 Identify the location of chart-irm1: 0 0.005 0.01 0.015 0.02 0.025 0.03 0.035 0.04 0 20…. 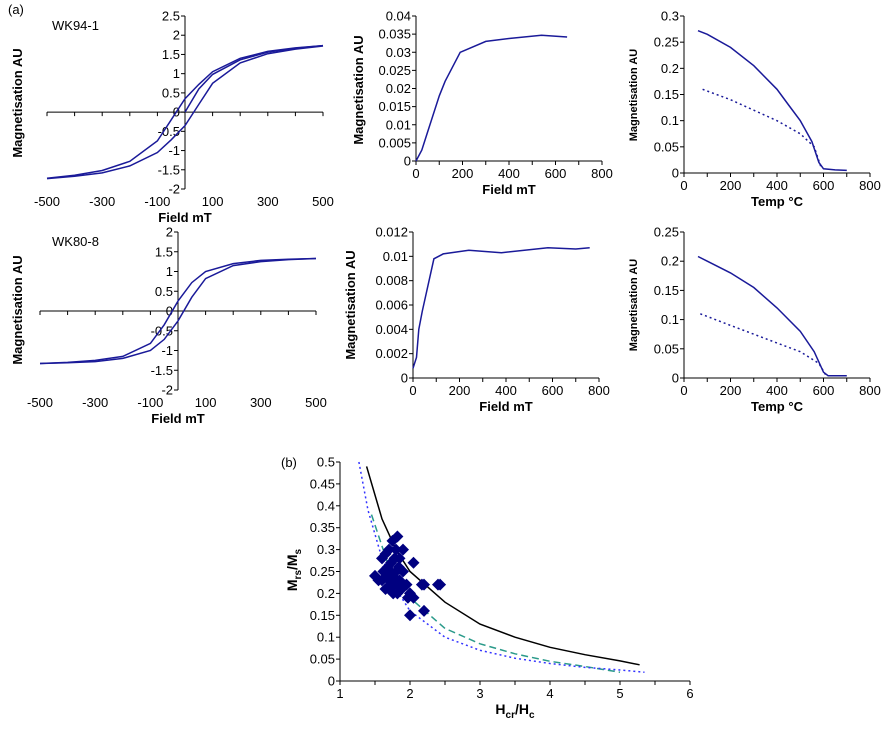
(482, 103).